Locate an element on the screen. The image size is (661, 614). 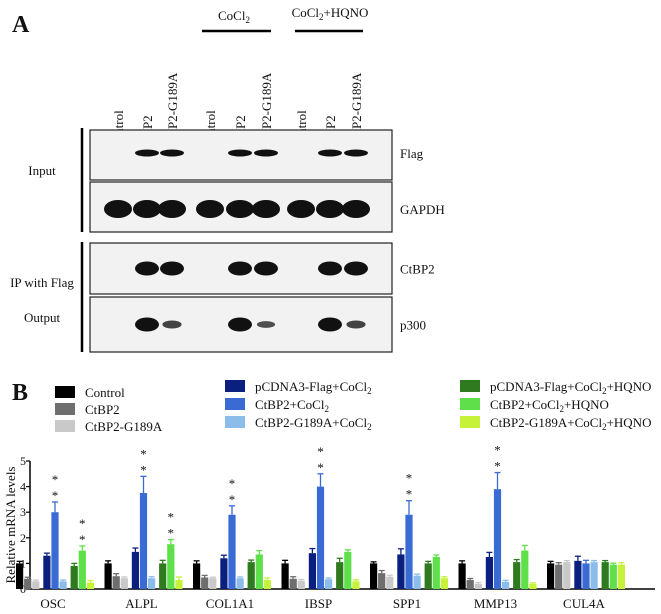
legend-label: Control is located at coordinates (105, 392).